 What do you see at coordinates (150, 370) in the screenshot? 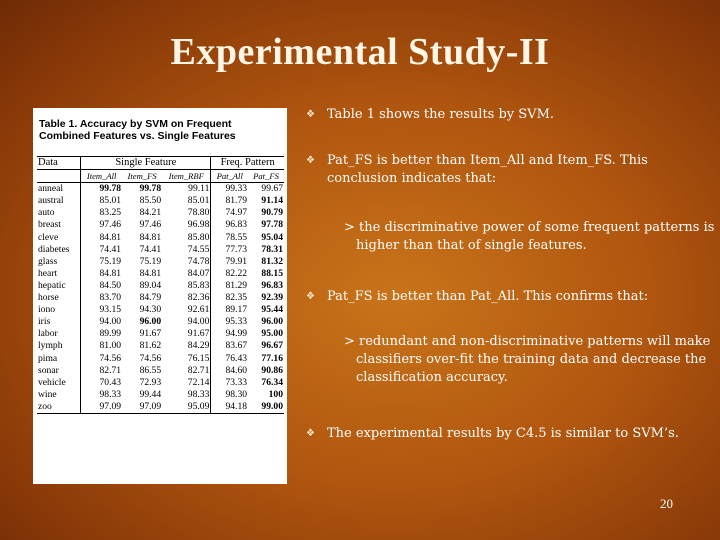
I see `accuracy-cell: 86.55` at bounding box center [150, 370].